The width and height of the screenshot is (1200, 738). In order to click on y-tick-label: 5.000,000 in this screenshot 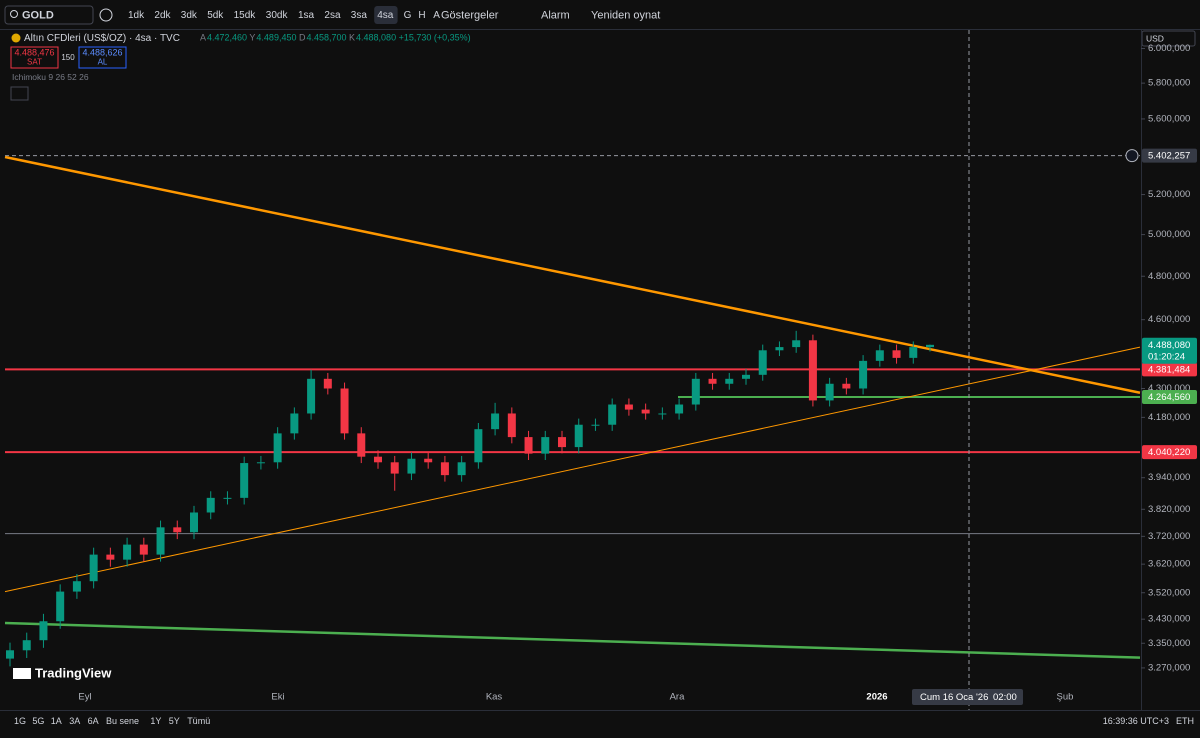, I will do `click(1169, 234)`.